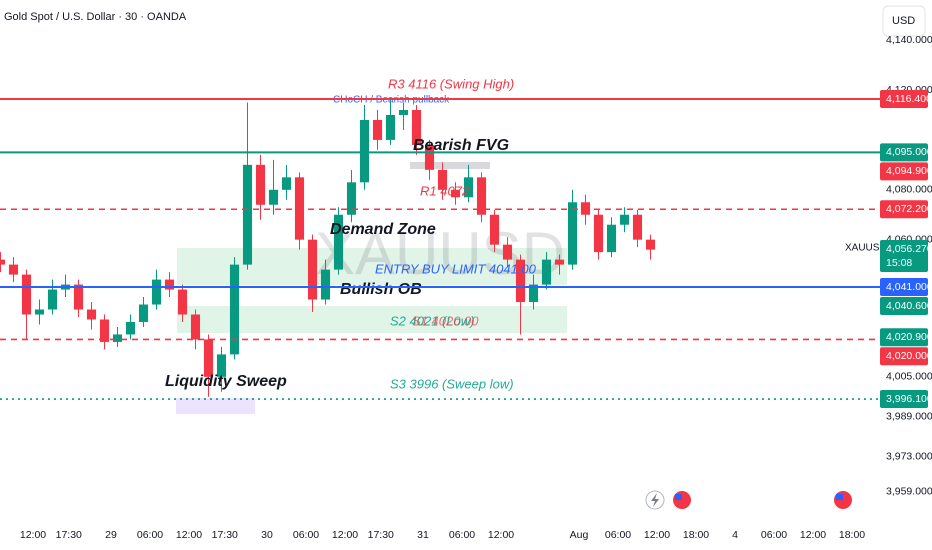  I want to click on bullish-ob-zone, so click(372, 319).